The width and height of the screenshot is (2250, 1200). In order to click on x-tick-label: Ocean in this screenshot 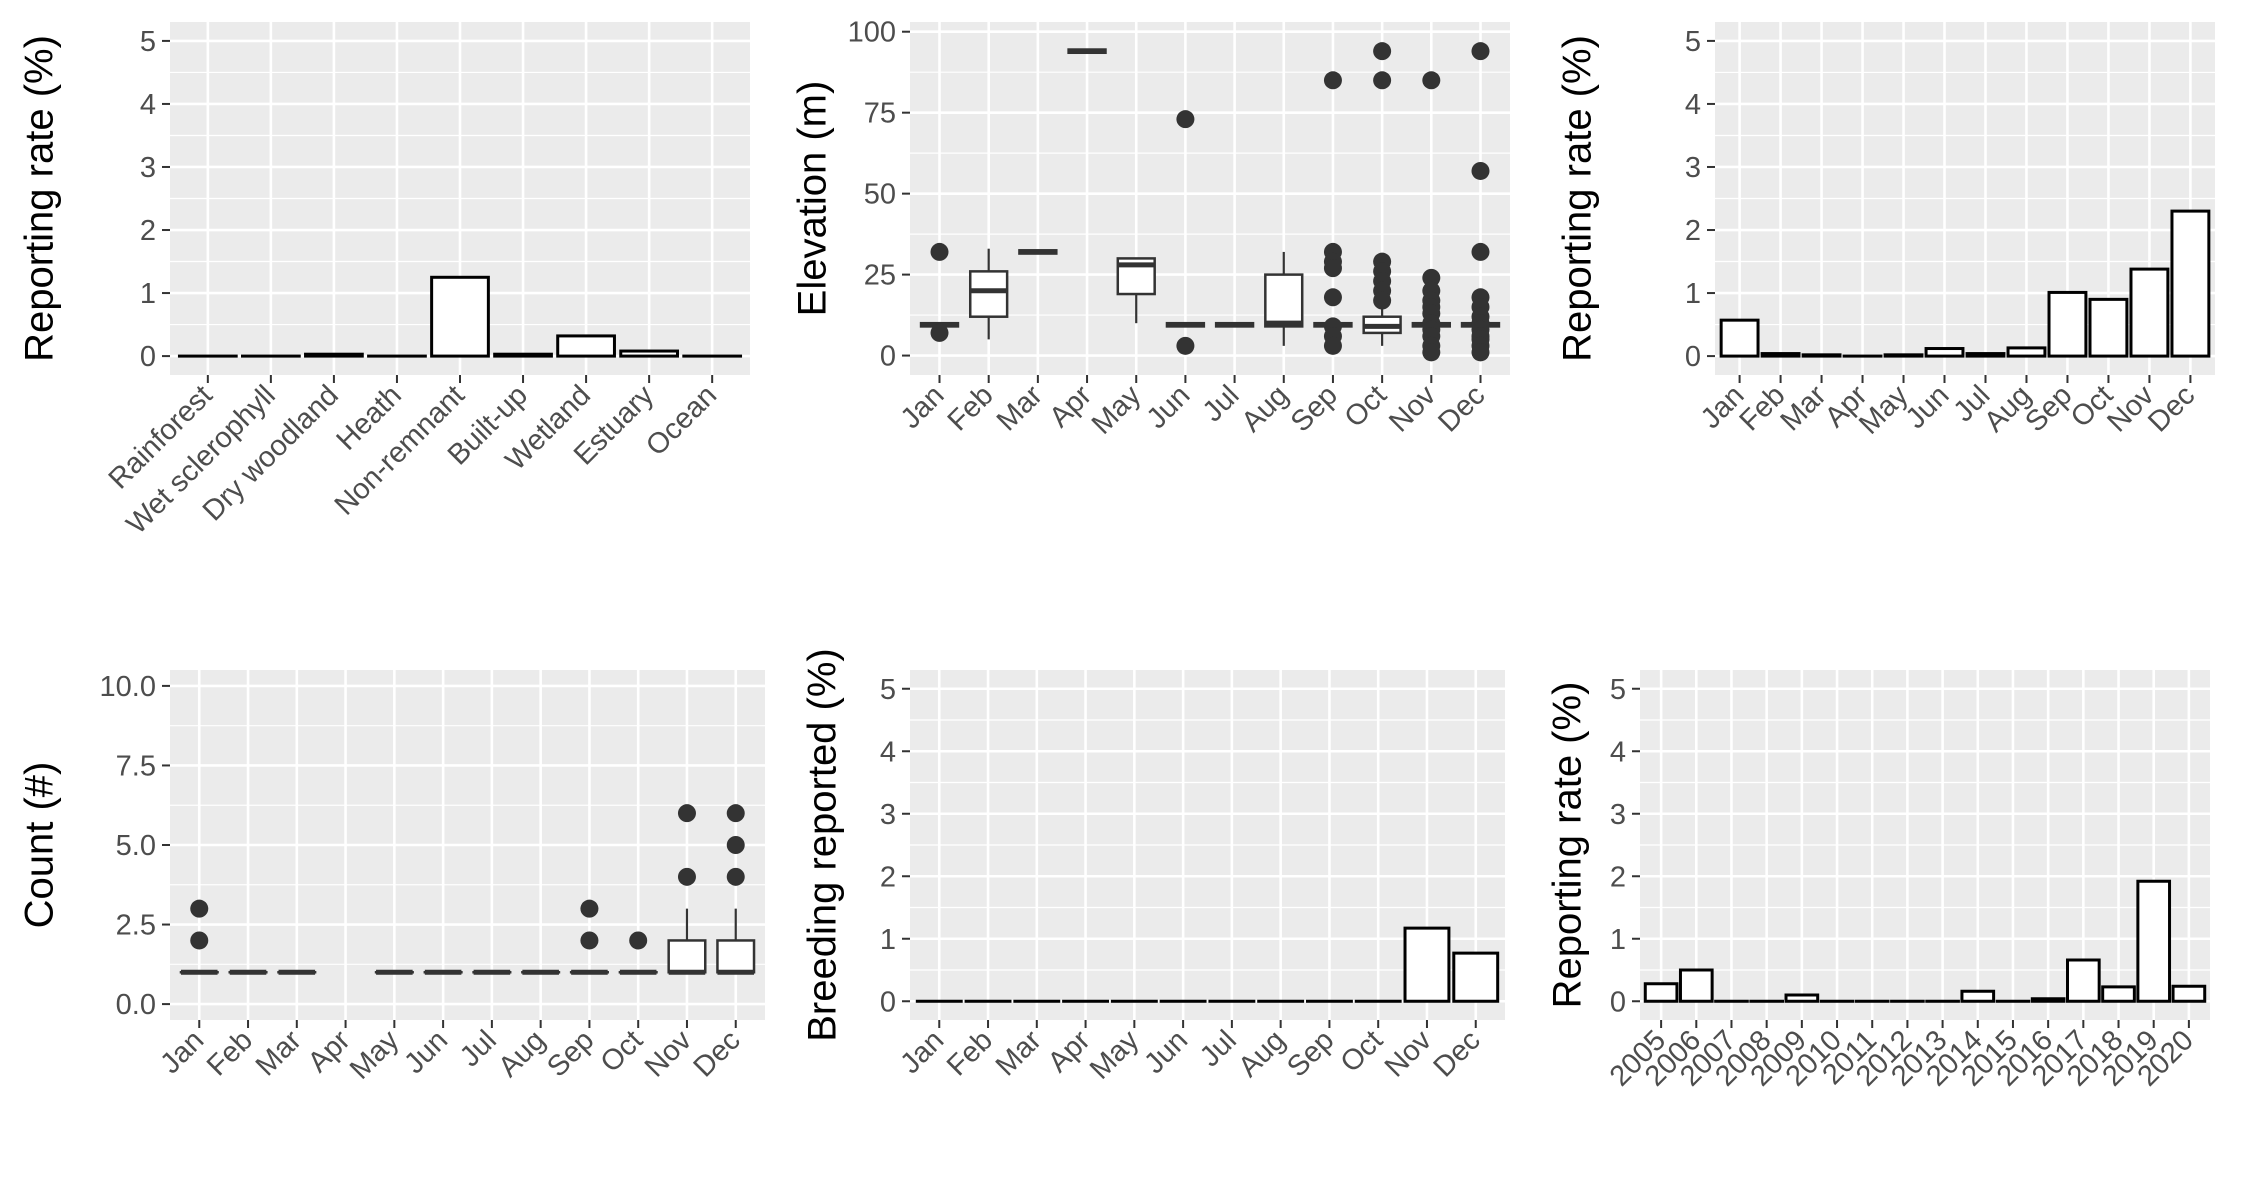, I will do `click(681, 420)`.